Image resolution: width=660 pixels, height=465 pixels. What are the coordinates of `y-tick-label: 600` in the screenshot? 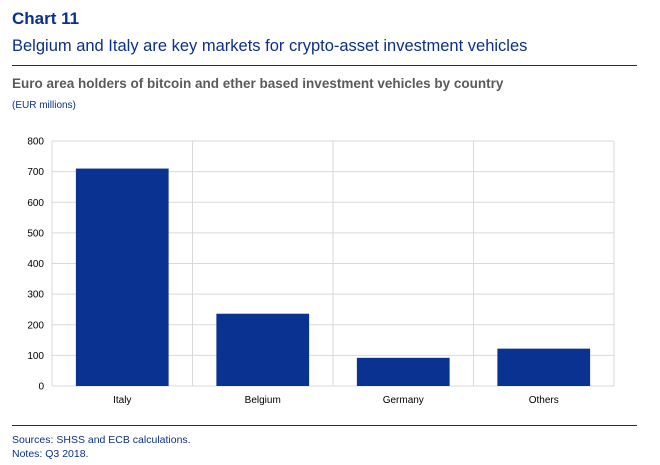 It's located at (35, 203).